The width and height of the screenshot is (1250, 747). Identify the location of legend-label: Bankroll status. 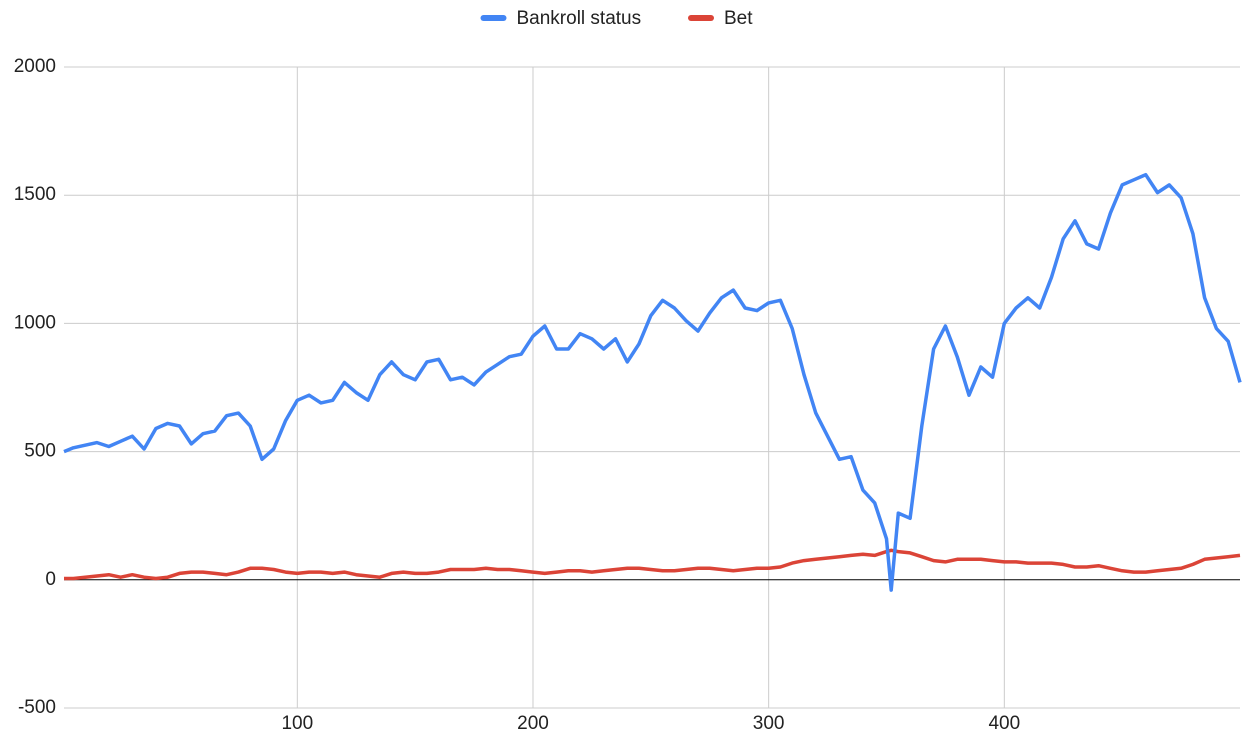
(579, 18).